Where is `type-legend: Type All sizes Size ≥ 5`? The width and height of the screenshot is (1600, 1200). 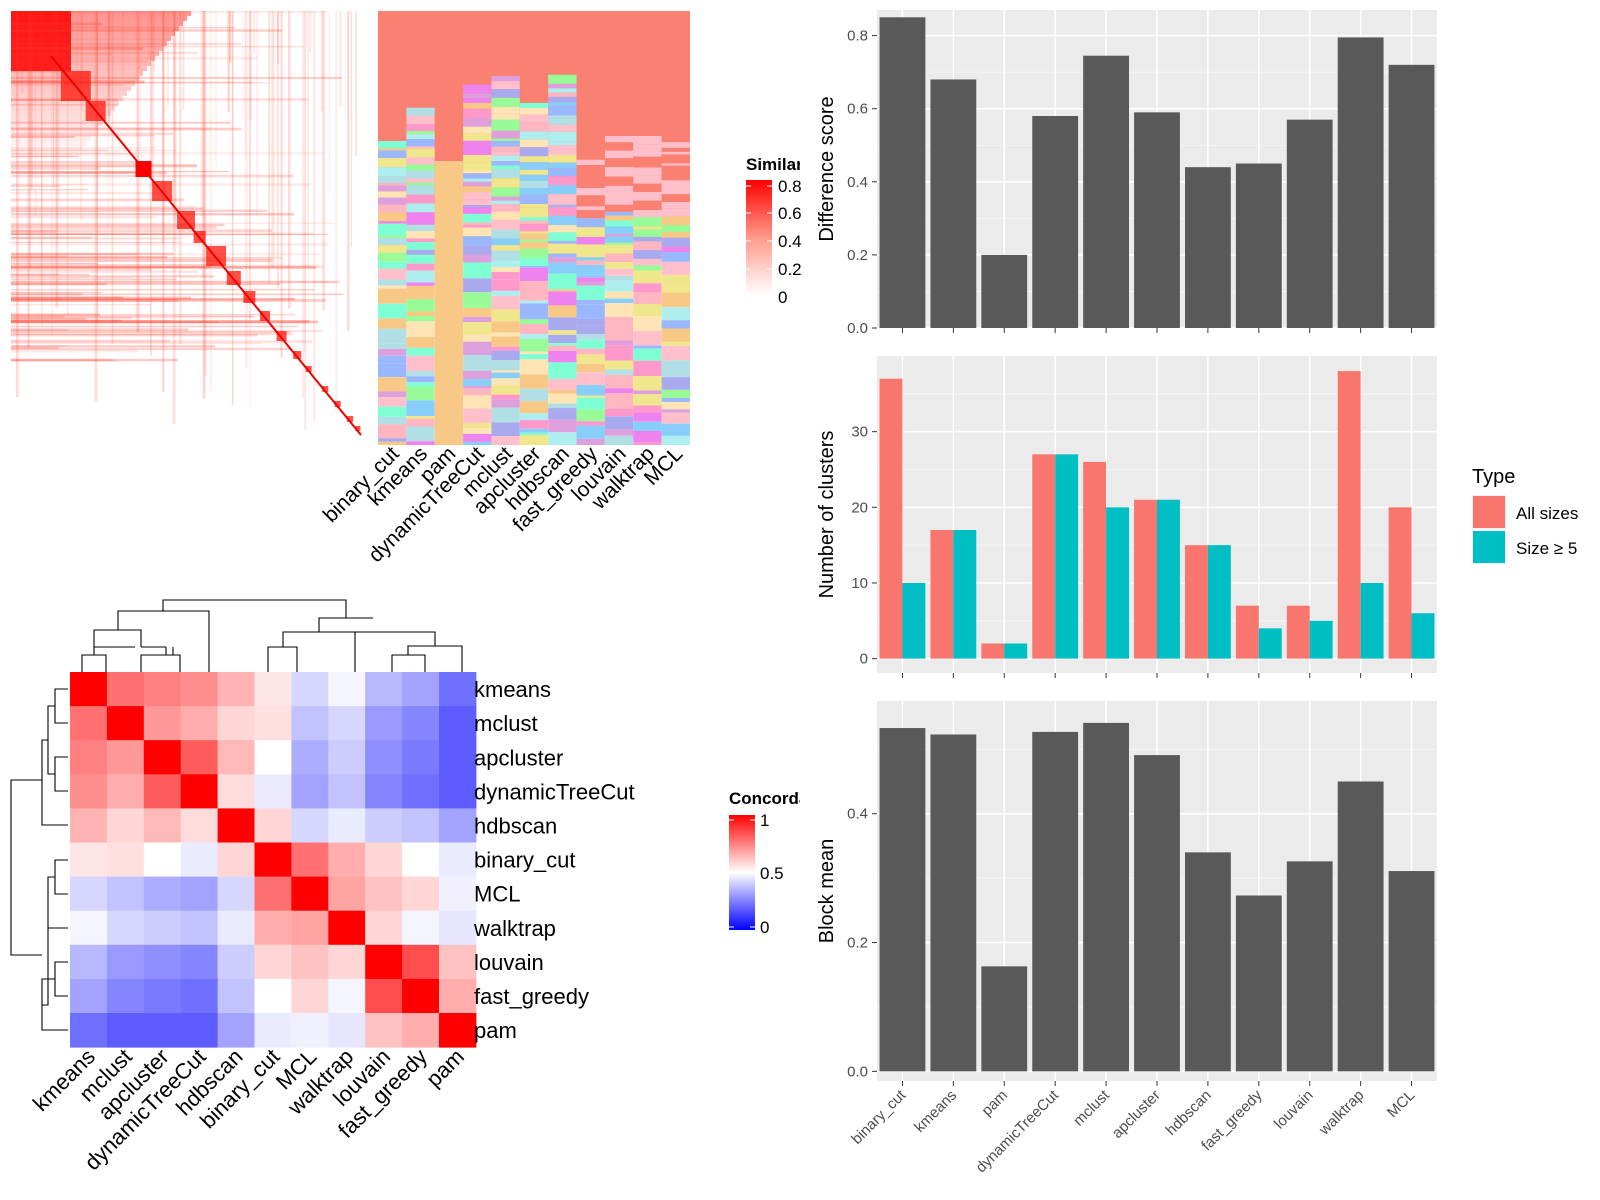 type-legend: Type All sizes Size ≥ 5 is located at coordinates (1525, 515).